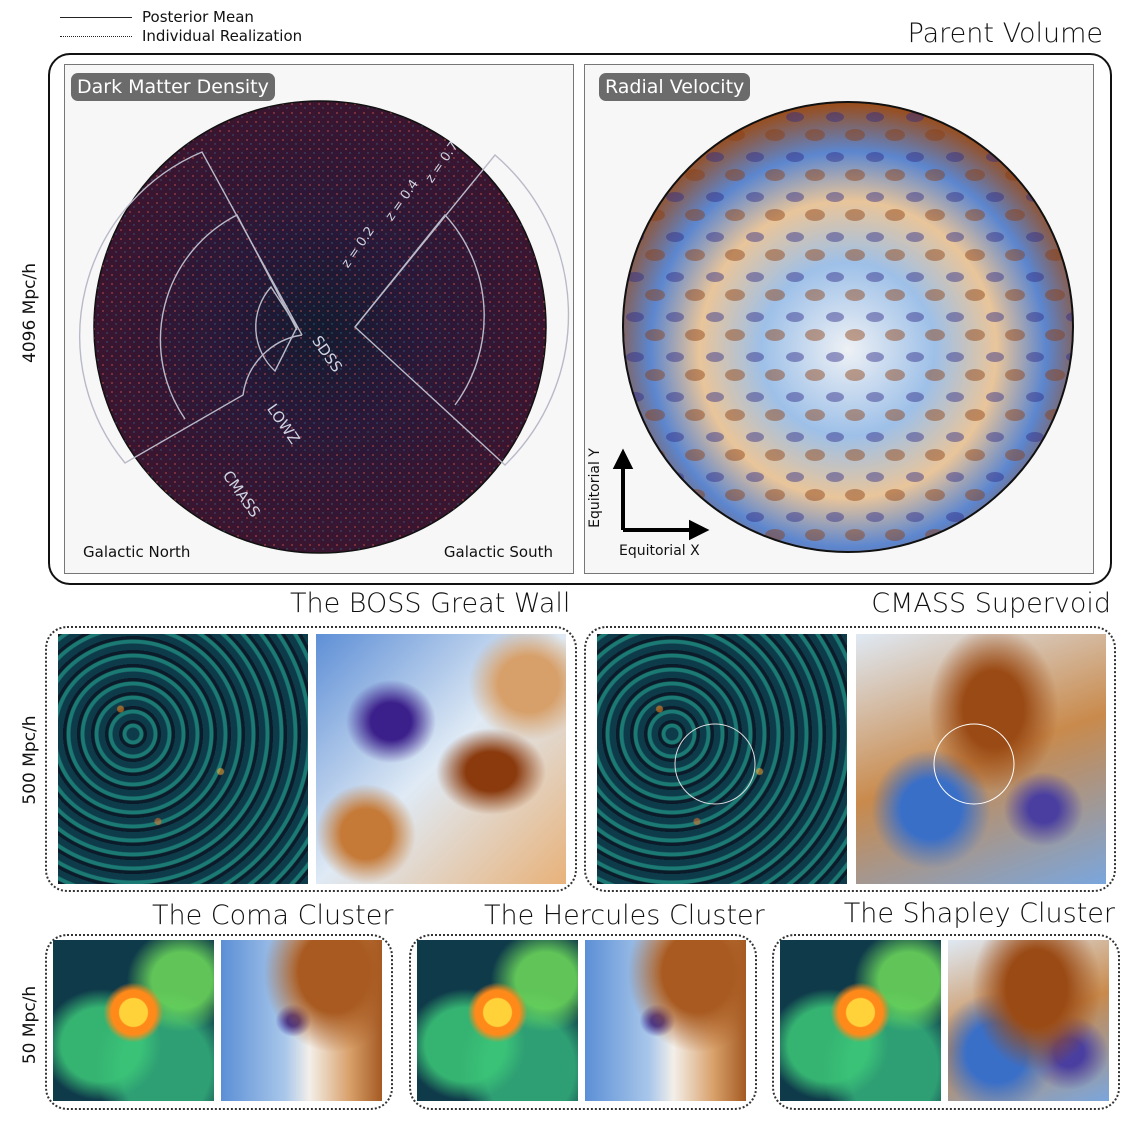  I want to click on galactic-north-label: Galactic North, so click(137, 552).